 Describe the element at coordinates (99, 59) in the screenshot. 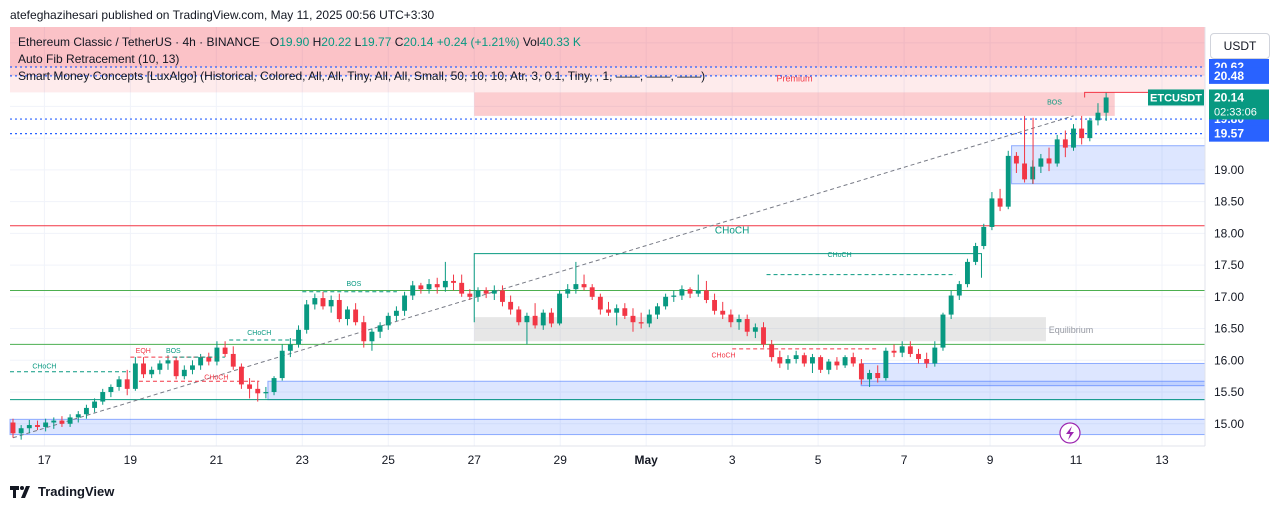

I see `indicator-fib: Auto Fib Retracement (10, 13)` at that location.